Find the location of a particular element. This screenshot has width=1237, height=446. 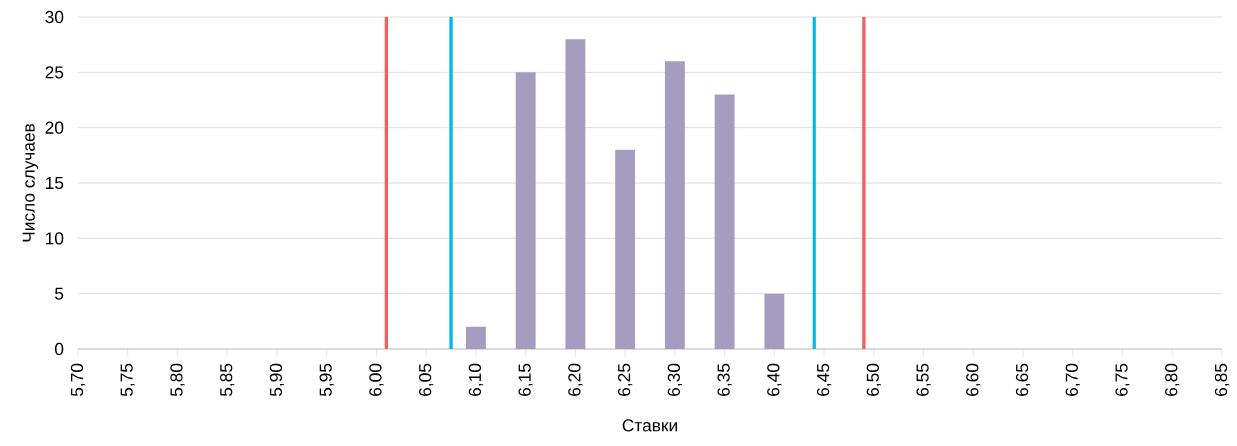

x-tick-label: 5,75 is located at coordinates (127, 380).